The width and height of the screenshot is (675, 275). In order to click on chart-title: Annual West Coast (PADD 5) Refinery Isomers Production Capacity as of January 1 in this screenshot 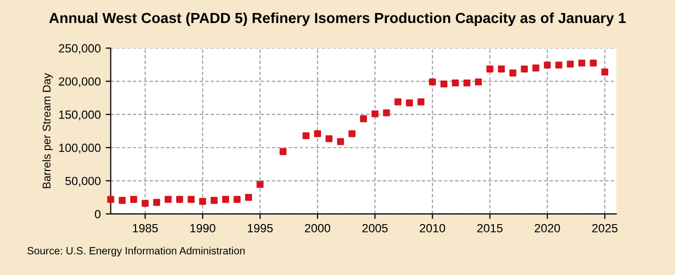, I will do `click(337, 19)`.